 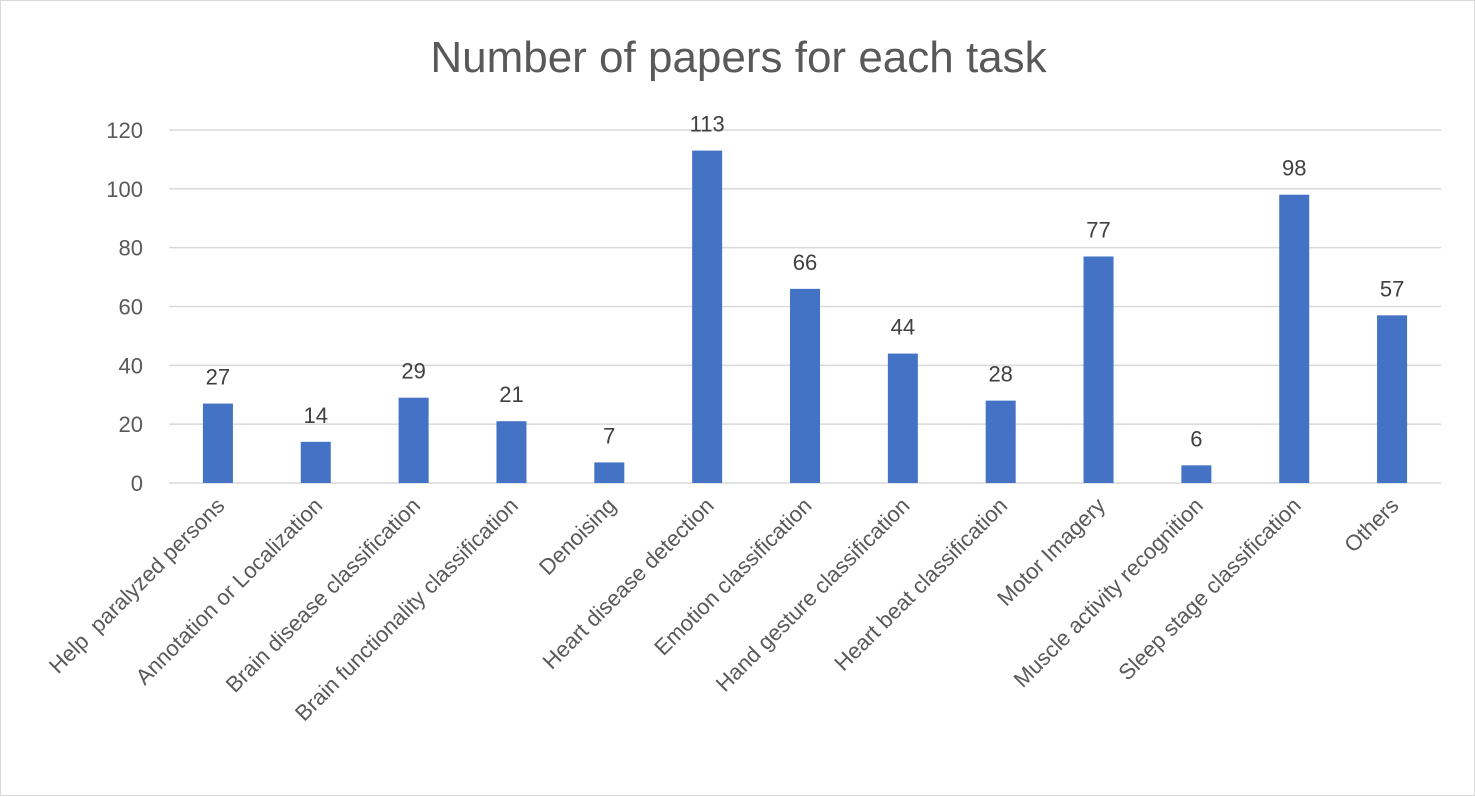 I want to click on x-category-label: Muscle activity recognition, so click(x=1108, y=592).